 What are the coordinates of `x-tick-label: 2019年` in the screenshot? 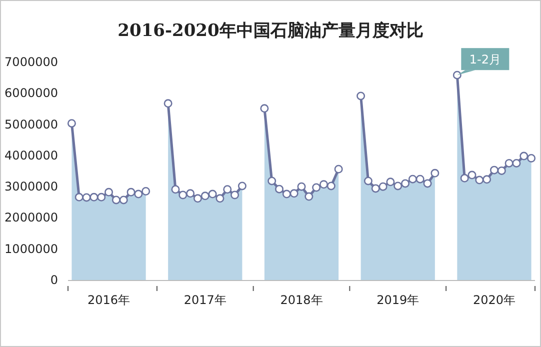 It's located at (398, 300).